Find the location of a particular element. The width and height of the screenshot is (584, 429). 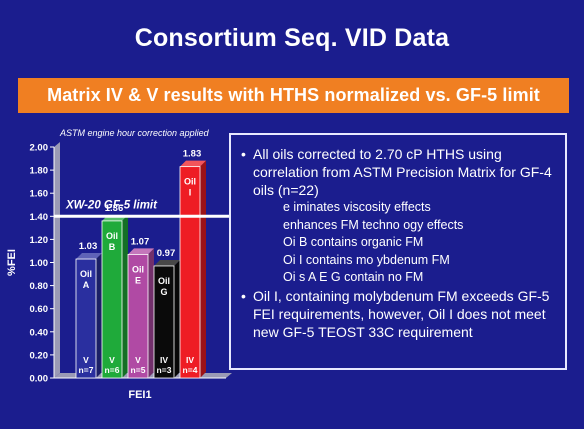

bar-n-label: n=4 is located at coordinates (190, 370).